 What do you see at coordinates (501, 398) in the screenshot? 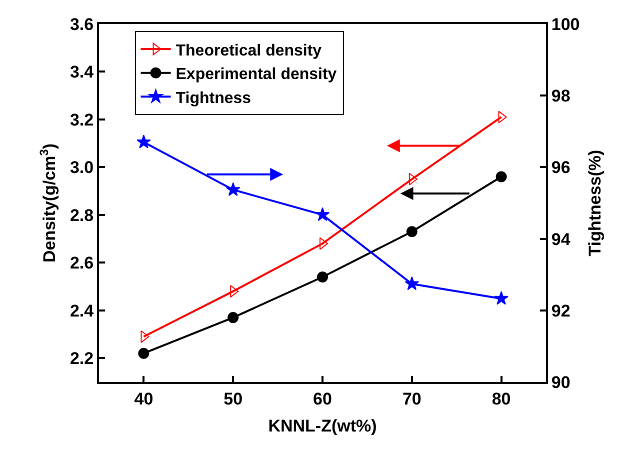
I see `x-tick-label: 80` at bounding box center [501, 398].